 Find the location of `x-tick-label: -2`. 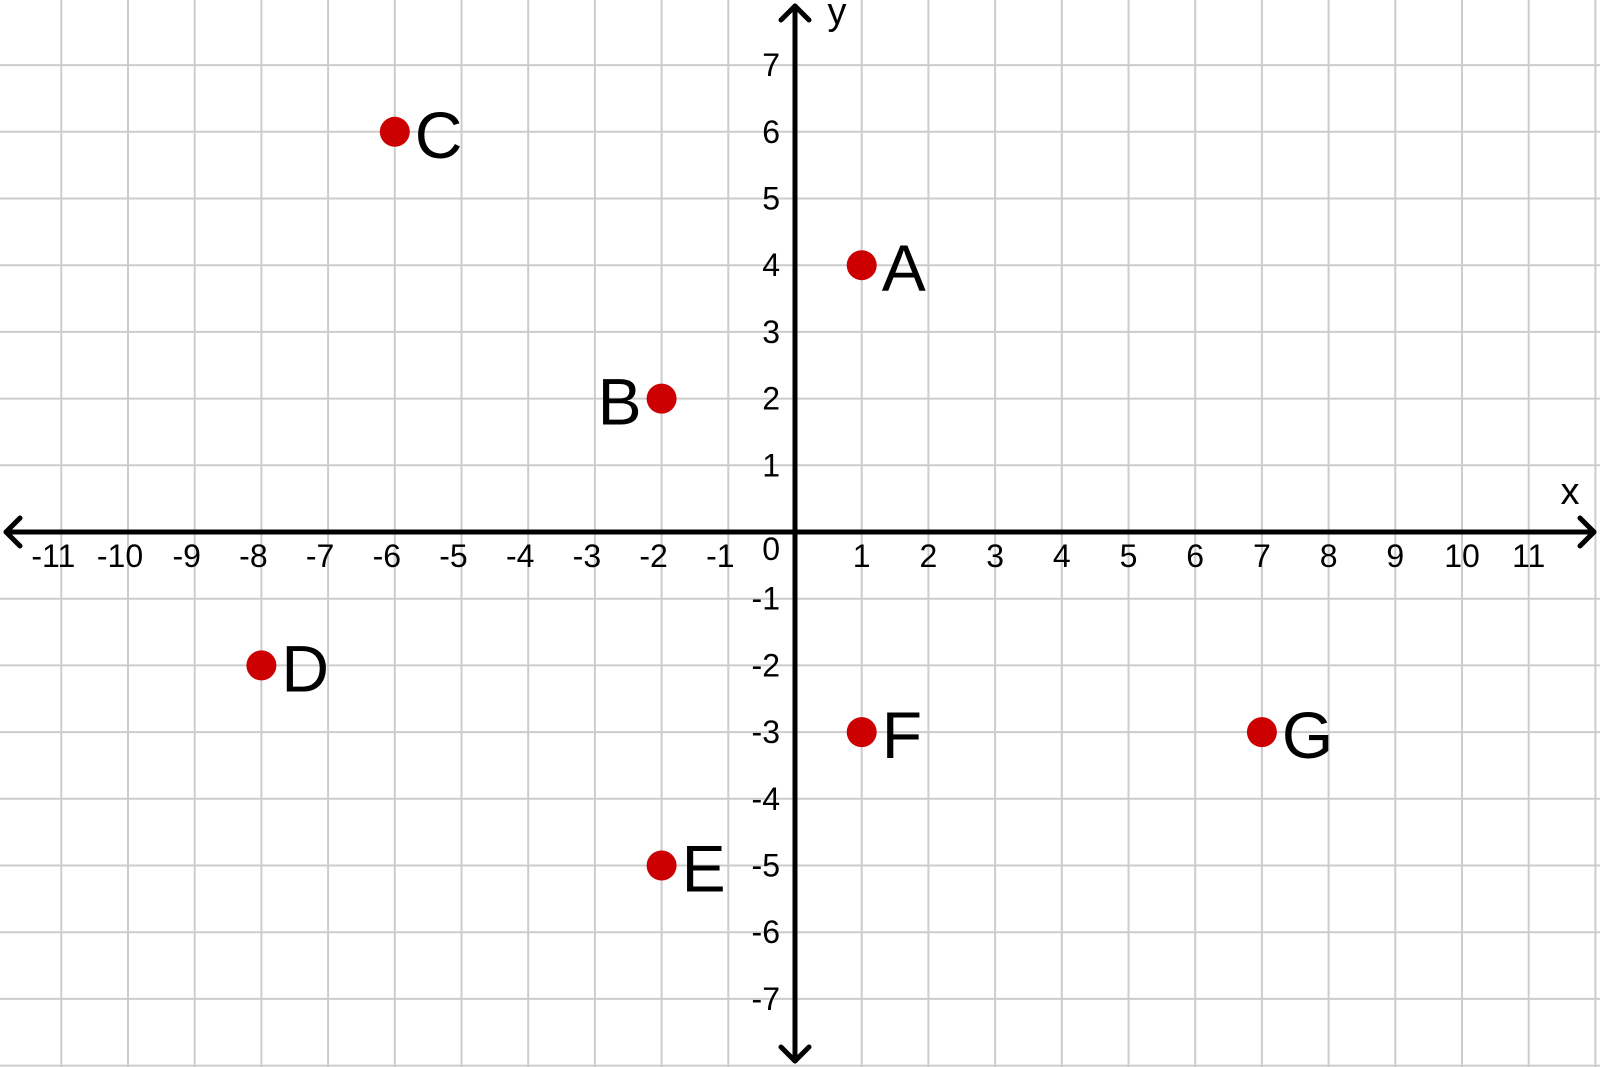

x-tick-label: -2 is located at coordinates (653, 556).